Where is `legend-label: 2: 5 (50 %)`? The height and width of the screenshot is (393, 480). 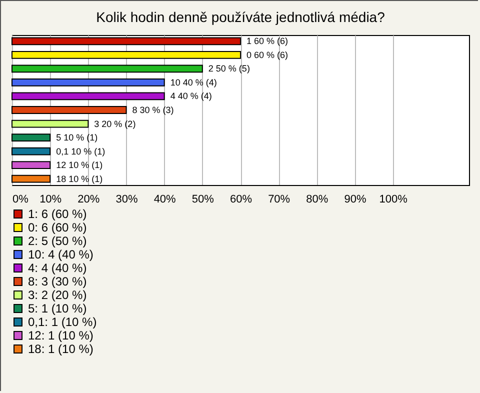 legend-label: 2: 5 (50 %) is located at coordinates (57, 241).